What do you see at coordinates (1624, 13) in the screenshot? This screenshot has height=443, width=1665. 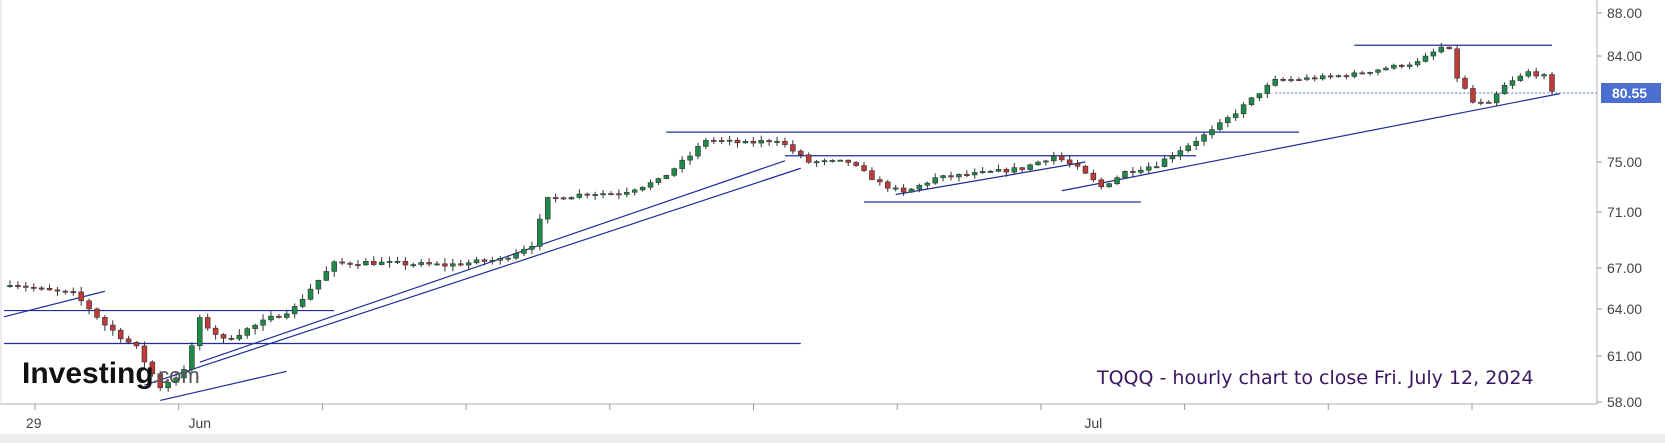 I see `y-tick-label: 88.00` at bounding box center [1624, 13].